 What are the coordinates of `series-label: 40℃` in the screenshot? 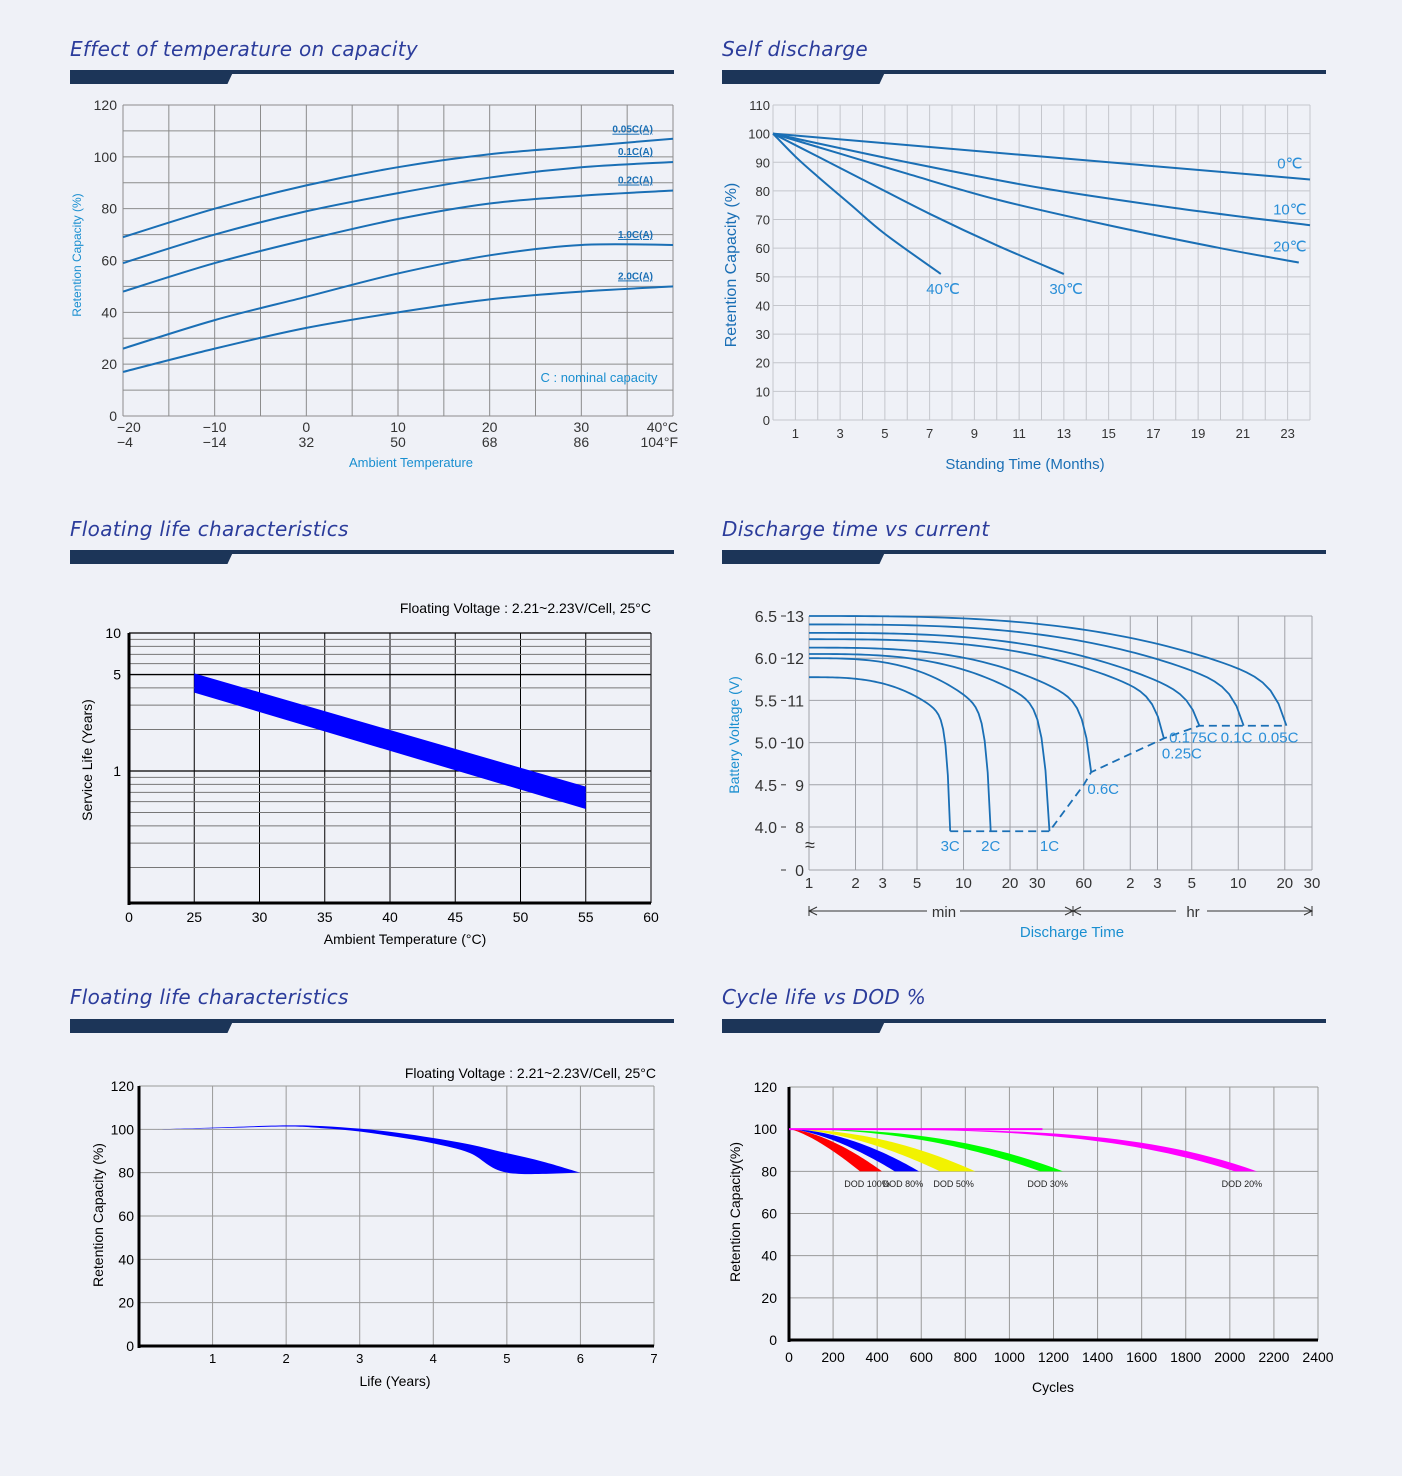 It's located at (943, 289).